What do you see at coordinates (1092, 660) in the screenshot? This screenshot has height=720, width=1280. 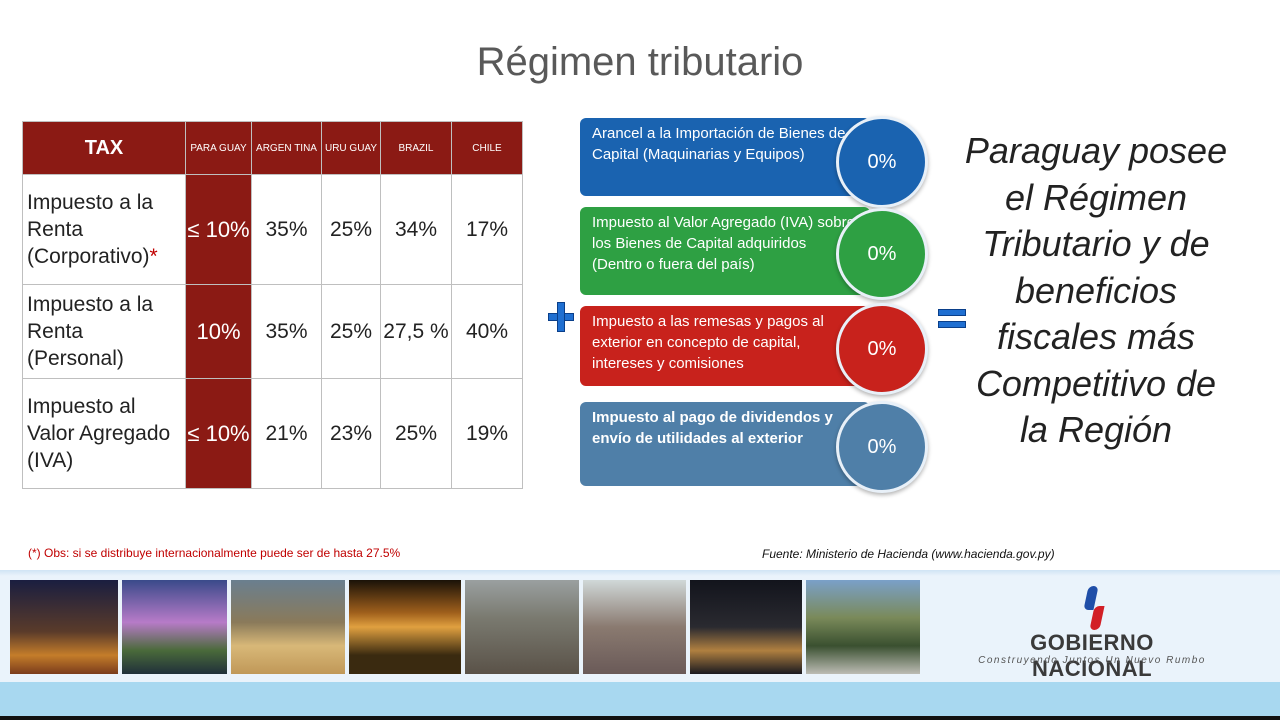 I see `logo-tagline: Construyendo Juntos Un Nuevo Rumbo` at bounding box center [1092, 660].